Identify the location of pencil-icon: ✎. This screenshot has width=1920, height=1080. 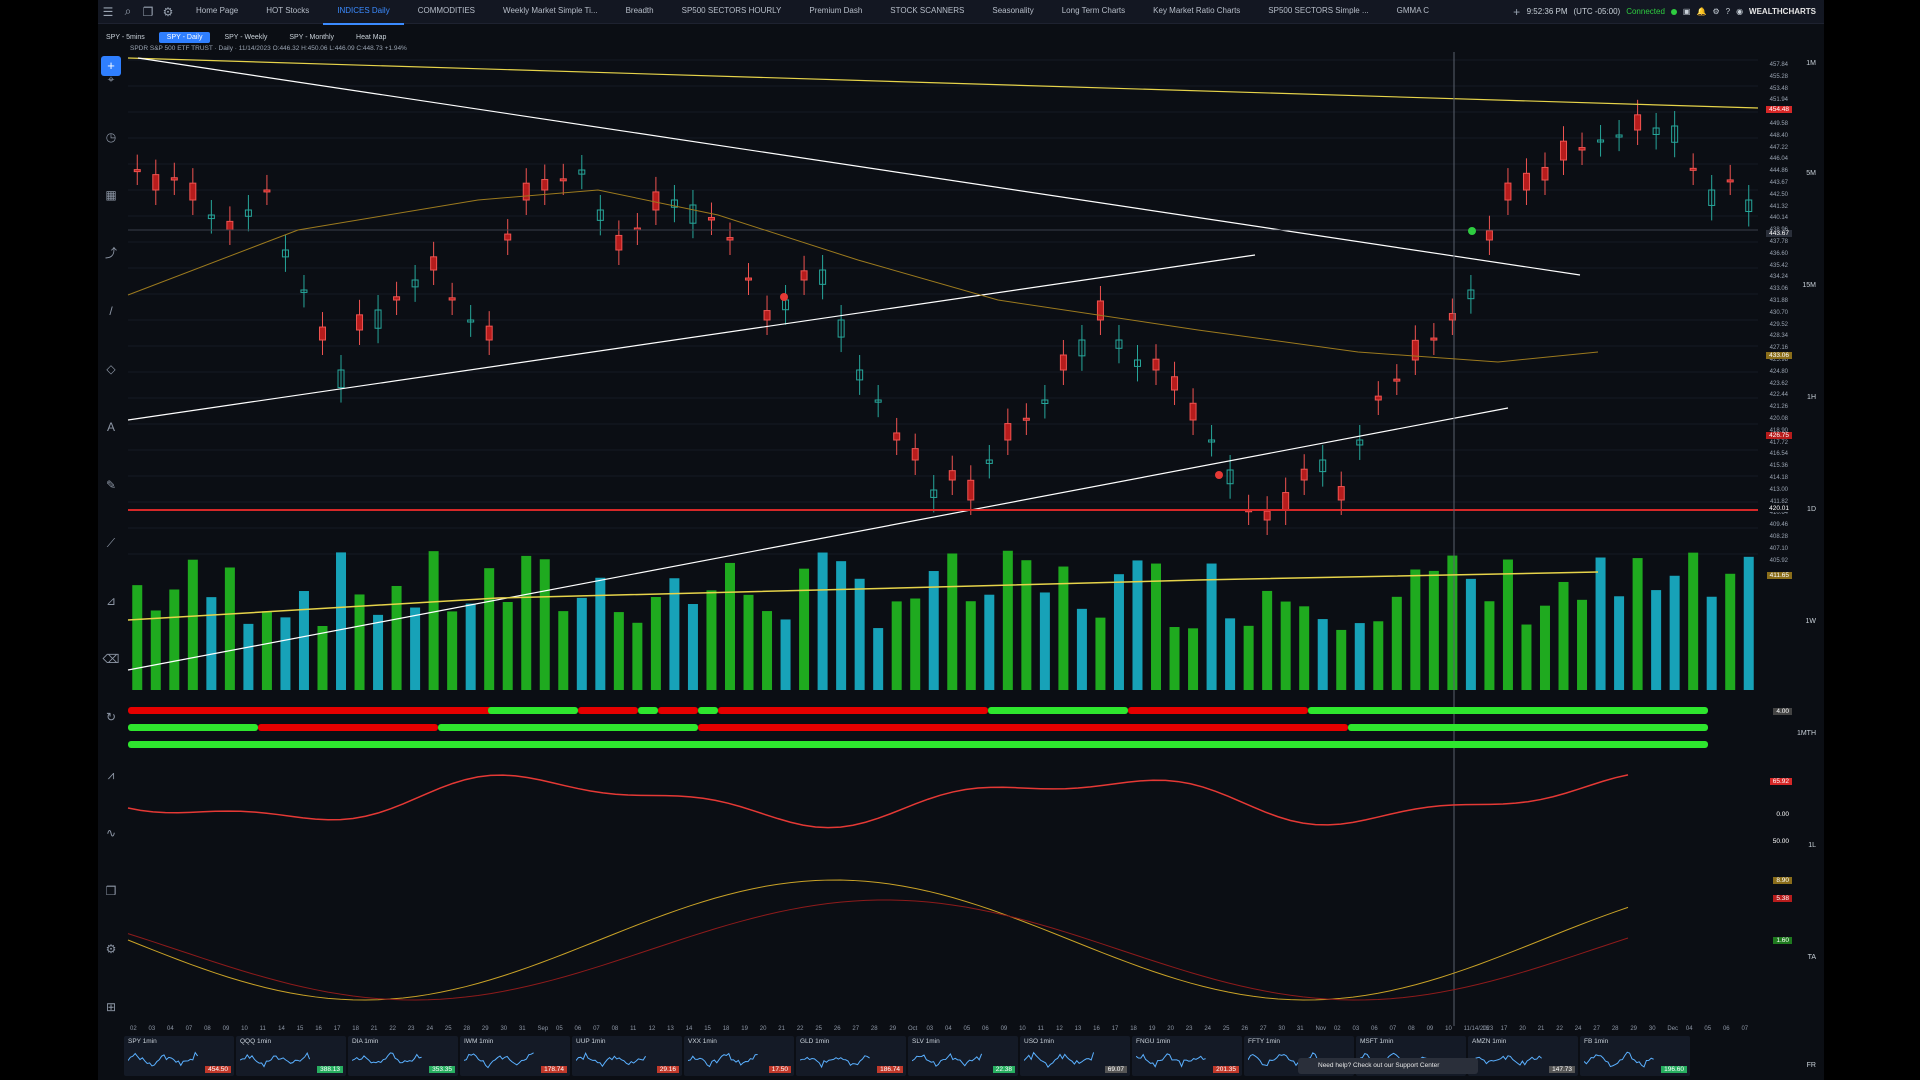
(111, 485).